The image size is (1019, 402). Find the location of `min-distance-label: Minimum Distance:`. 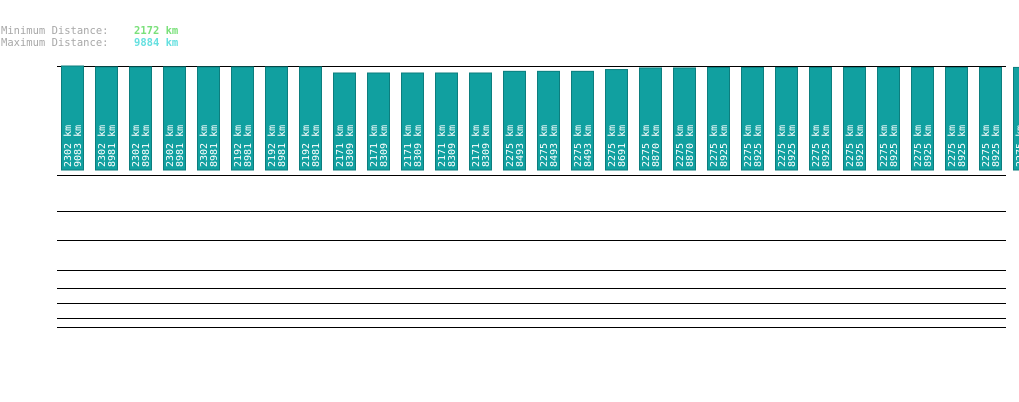

min-distance-label: Minimum Distance: is located at coordinates (55, 31).